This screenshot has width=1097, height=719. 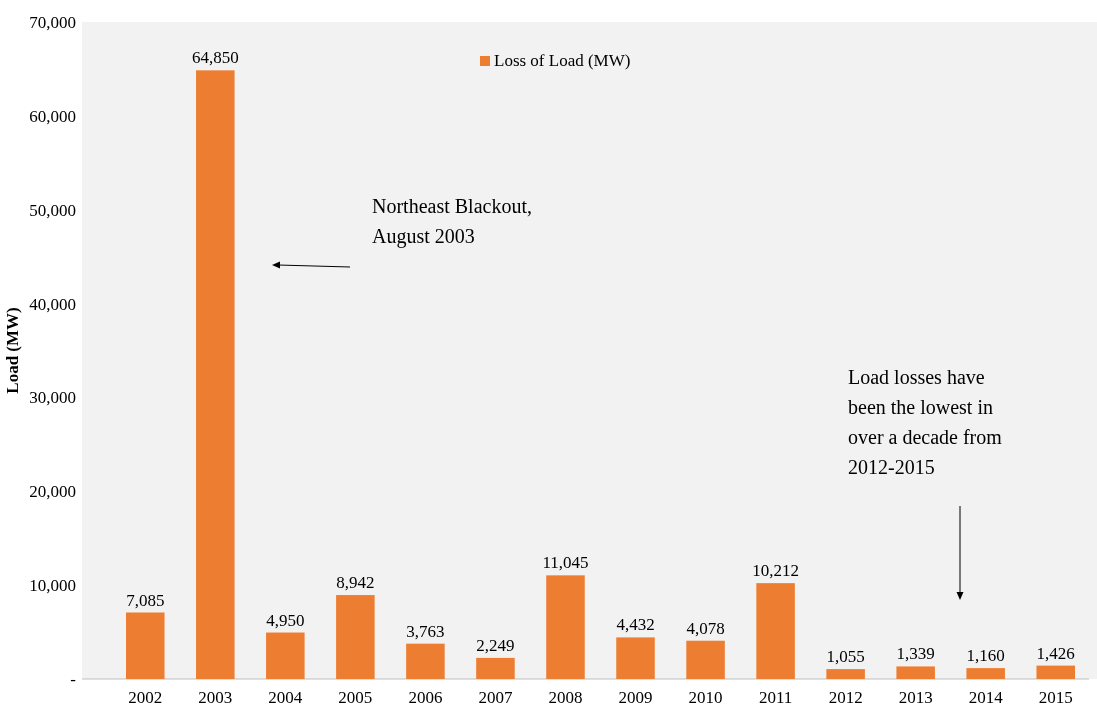 I want to click on x-tick-label: 2006, so click(x=425, y=697).